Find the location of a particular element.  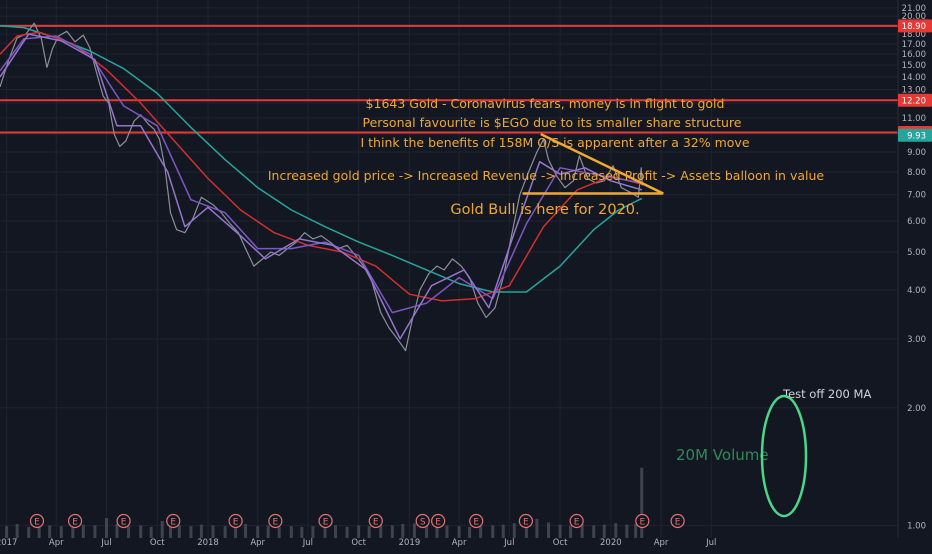

y-tick-label: 3.00 is located at coordinates (916, 340).